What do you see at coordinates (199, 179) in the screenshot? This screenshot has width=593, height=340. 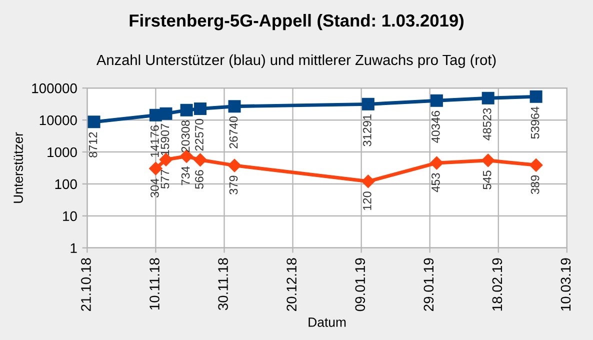 I see `data-label: 566` at bounding box center [199, 179].